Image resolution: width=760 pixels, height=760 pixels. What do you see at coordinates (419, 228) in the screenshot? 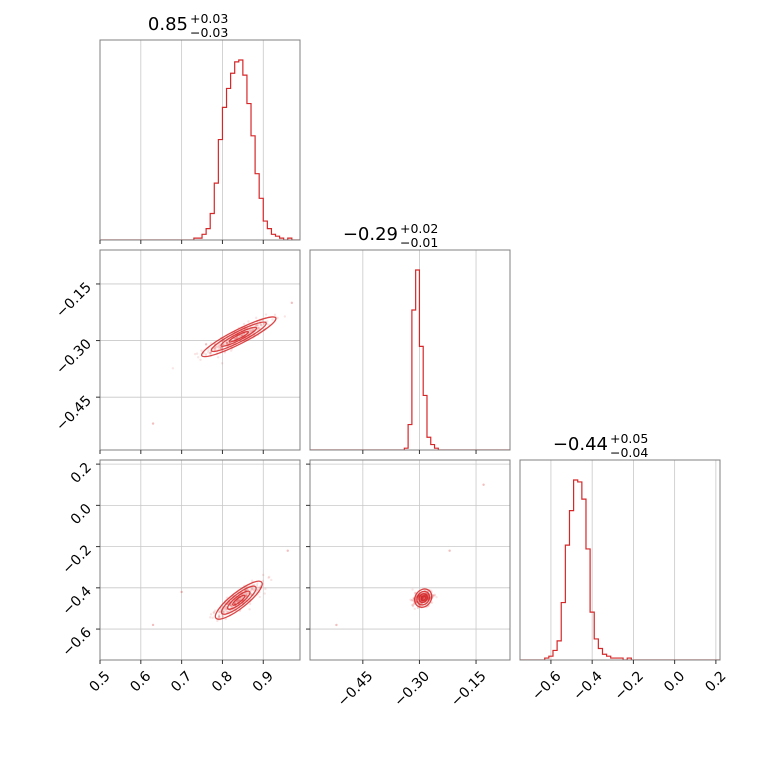
I see `panel-title-plus-1: +0.02` at bounding box center [419, 228].